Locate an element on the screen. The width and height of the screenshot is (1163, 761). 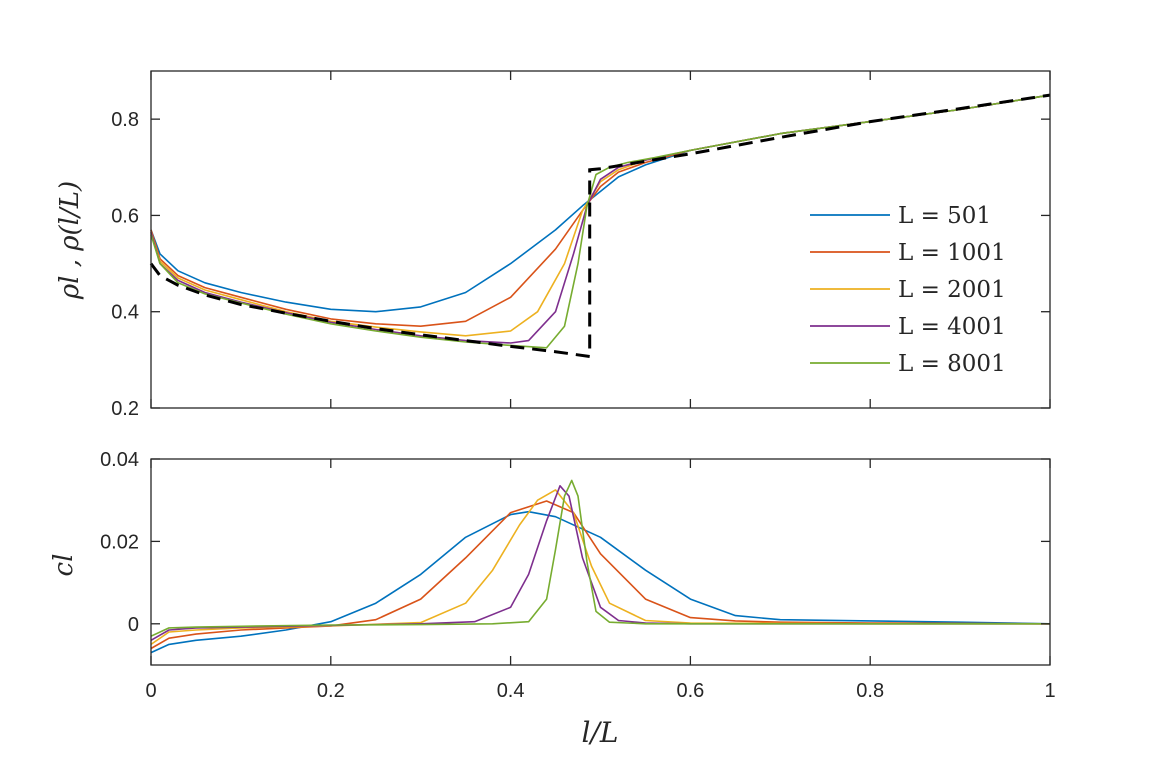
bottom-ylabel: cl is located at coordinates (64, 565).